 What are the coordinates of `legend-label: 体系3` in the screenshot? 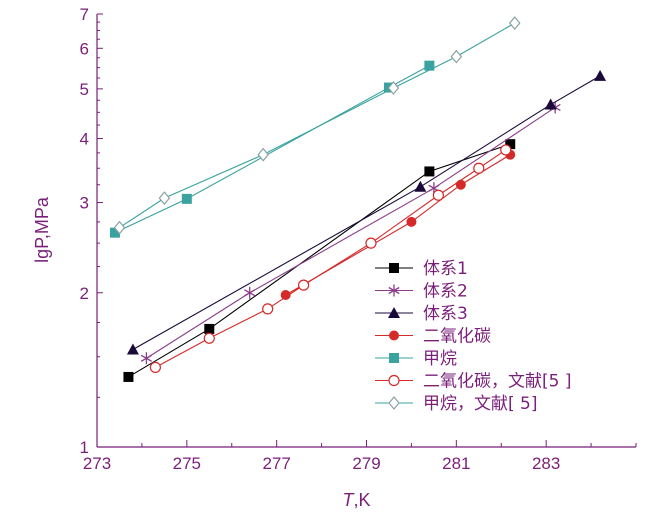 It's located at (445, 314).